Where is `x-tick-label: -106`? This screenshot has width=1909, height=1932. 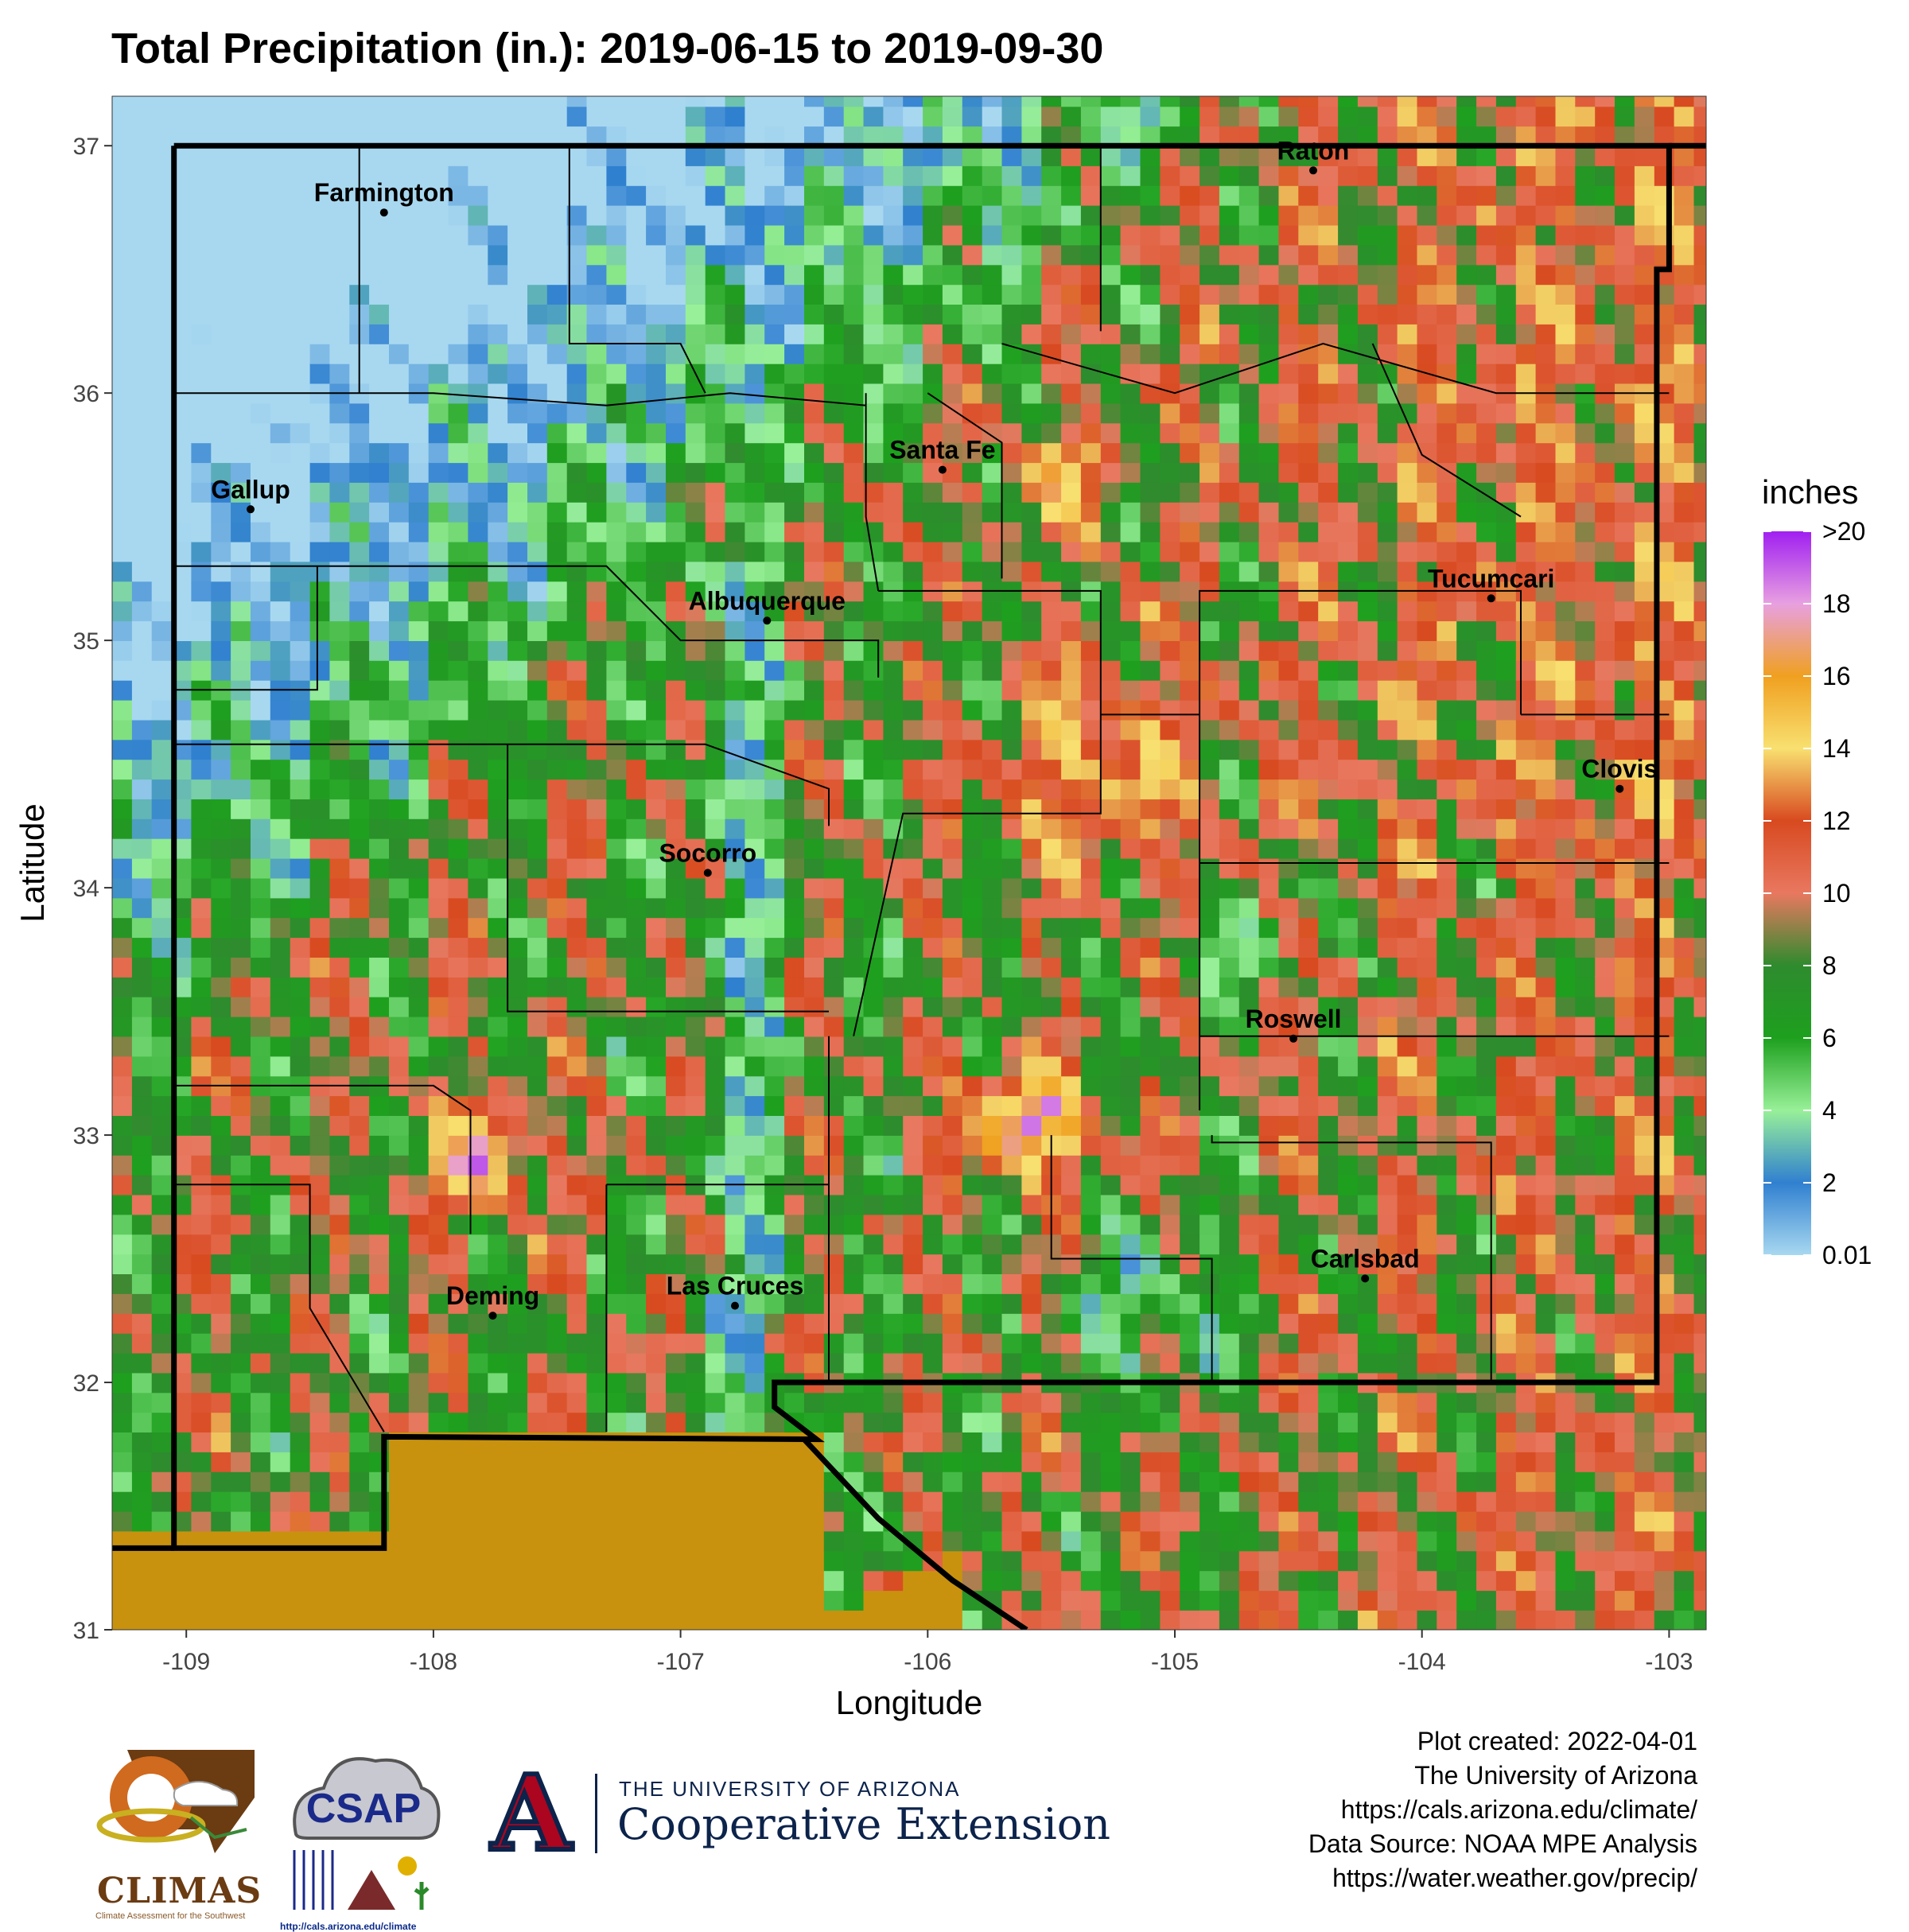
x-tick-label: -106 is located at coordinates (927, 1662).